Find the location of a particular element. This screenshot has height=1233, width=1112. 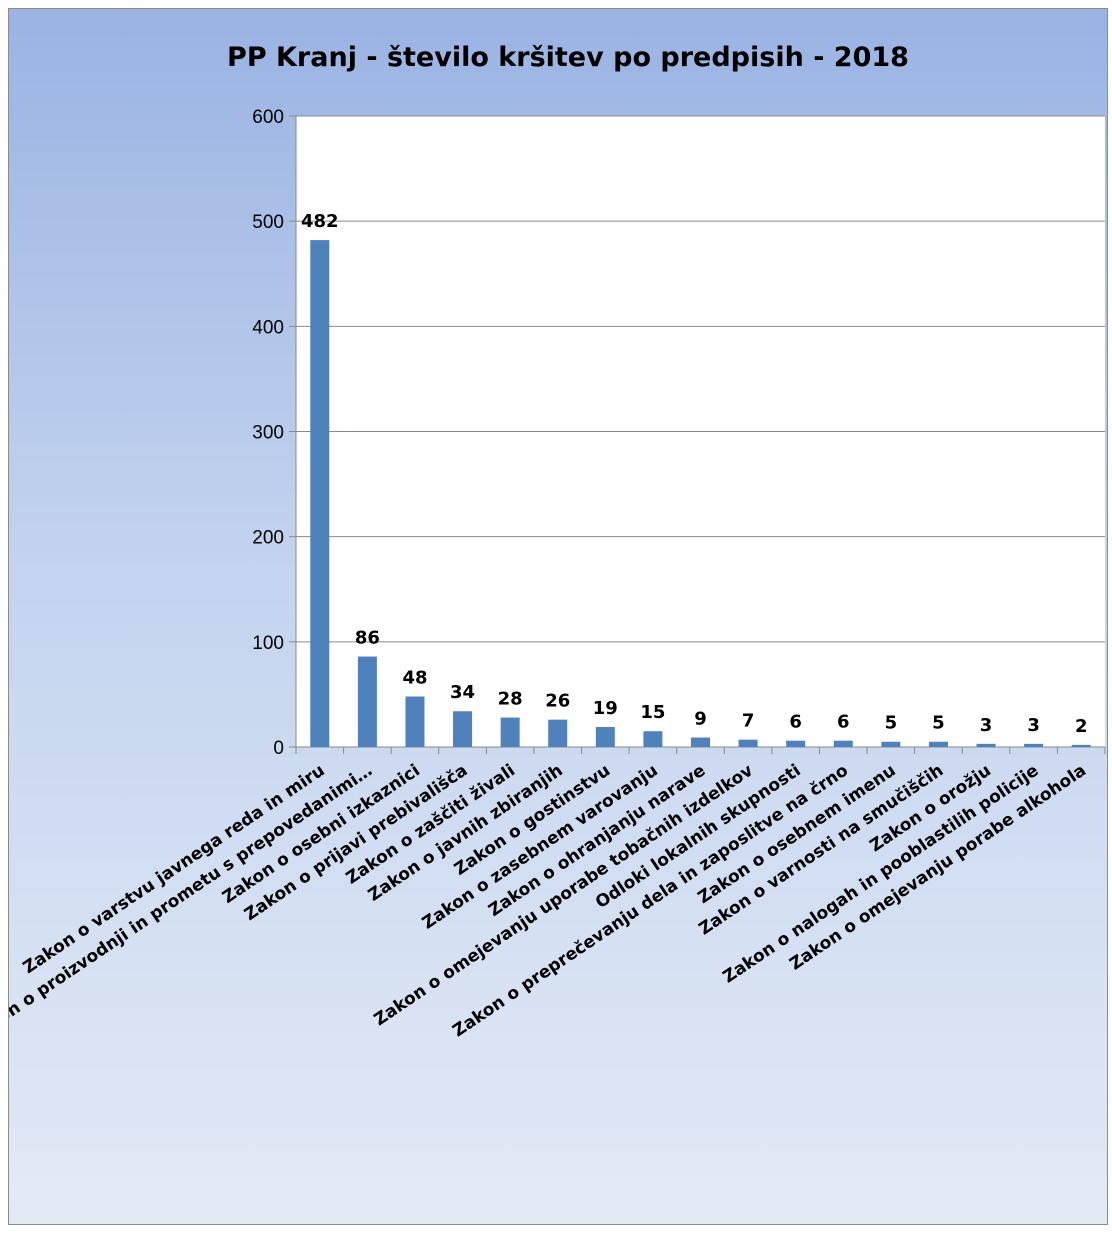

data-label: 48 is located at coordinates (414, 678).